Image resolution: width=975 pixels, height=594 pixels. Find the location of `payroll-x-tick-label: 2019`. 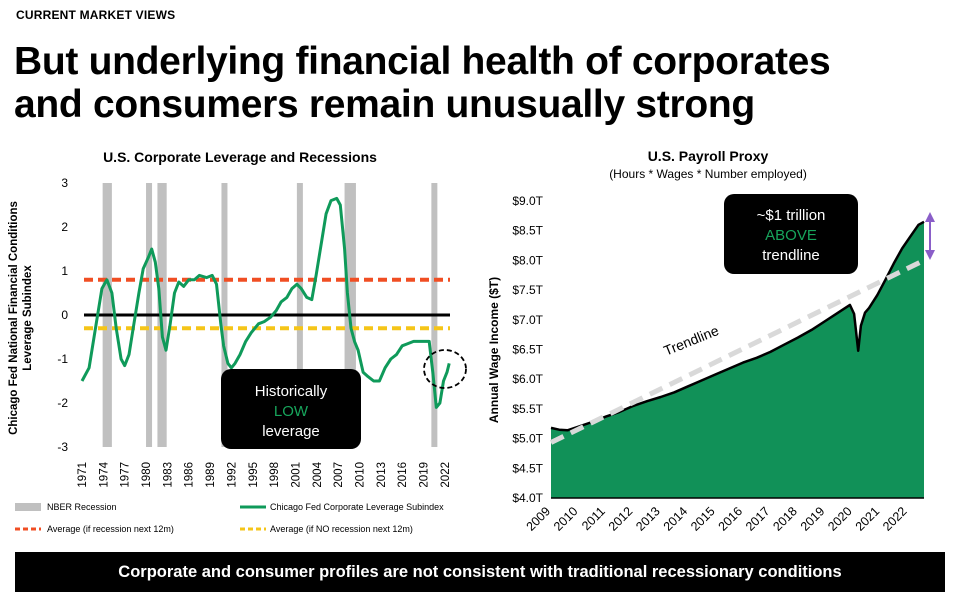

payroll-x-tick-label: 2019 is located at coordinates (813, 519).